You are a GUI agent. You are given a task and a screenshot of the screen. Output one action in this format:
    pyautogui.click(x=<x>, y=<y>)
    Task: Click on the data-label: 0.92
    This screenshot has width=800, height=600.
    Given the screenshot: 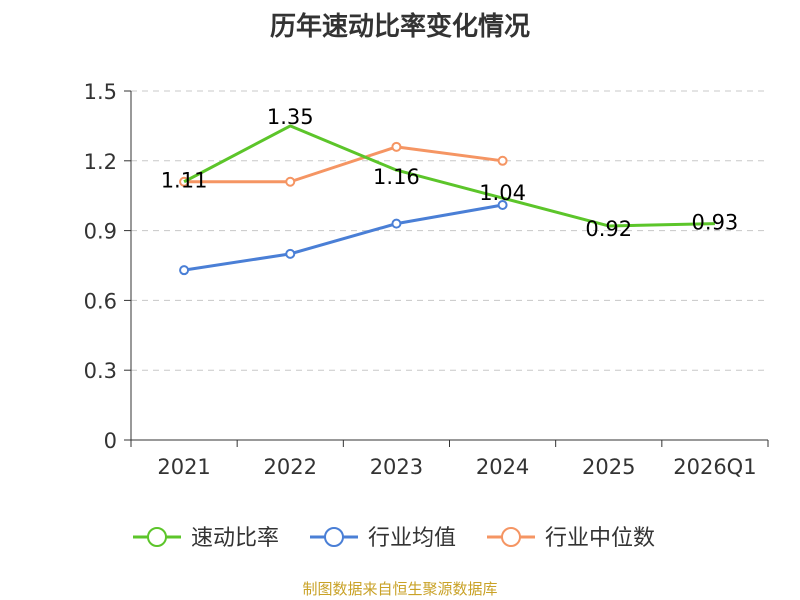 What is the action you would take?
    pyautogui.click(x=608, y=229)
    